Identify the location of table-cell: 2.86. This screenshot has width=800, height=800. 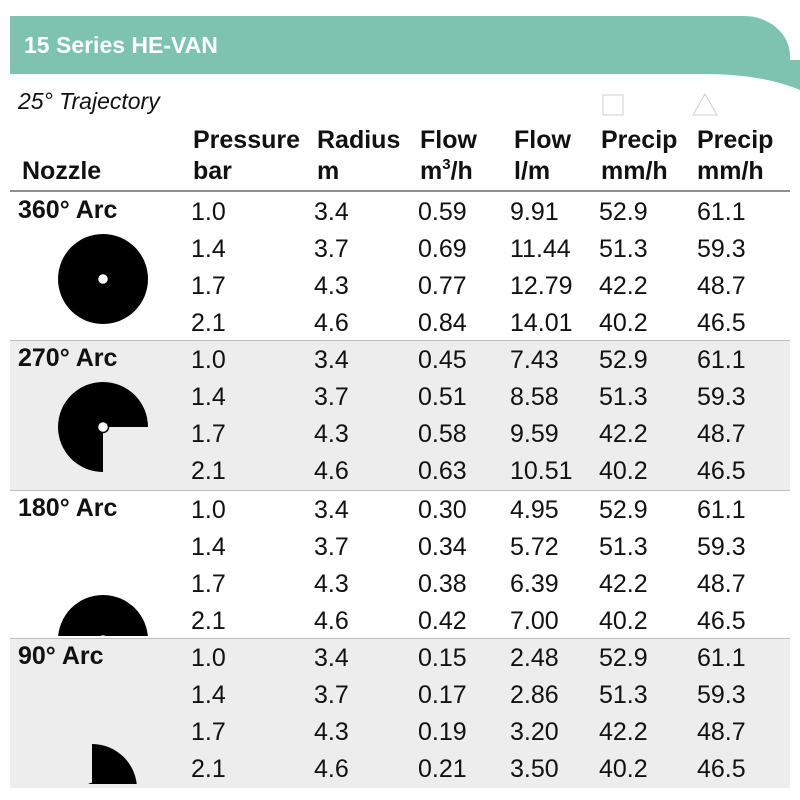
(534, 695).